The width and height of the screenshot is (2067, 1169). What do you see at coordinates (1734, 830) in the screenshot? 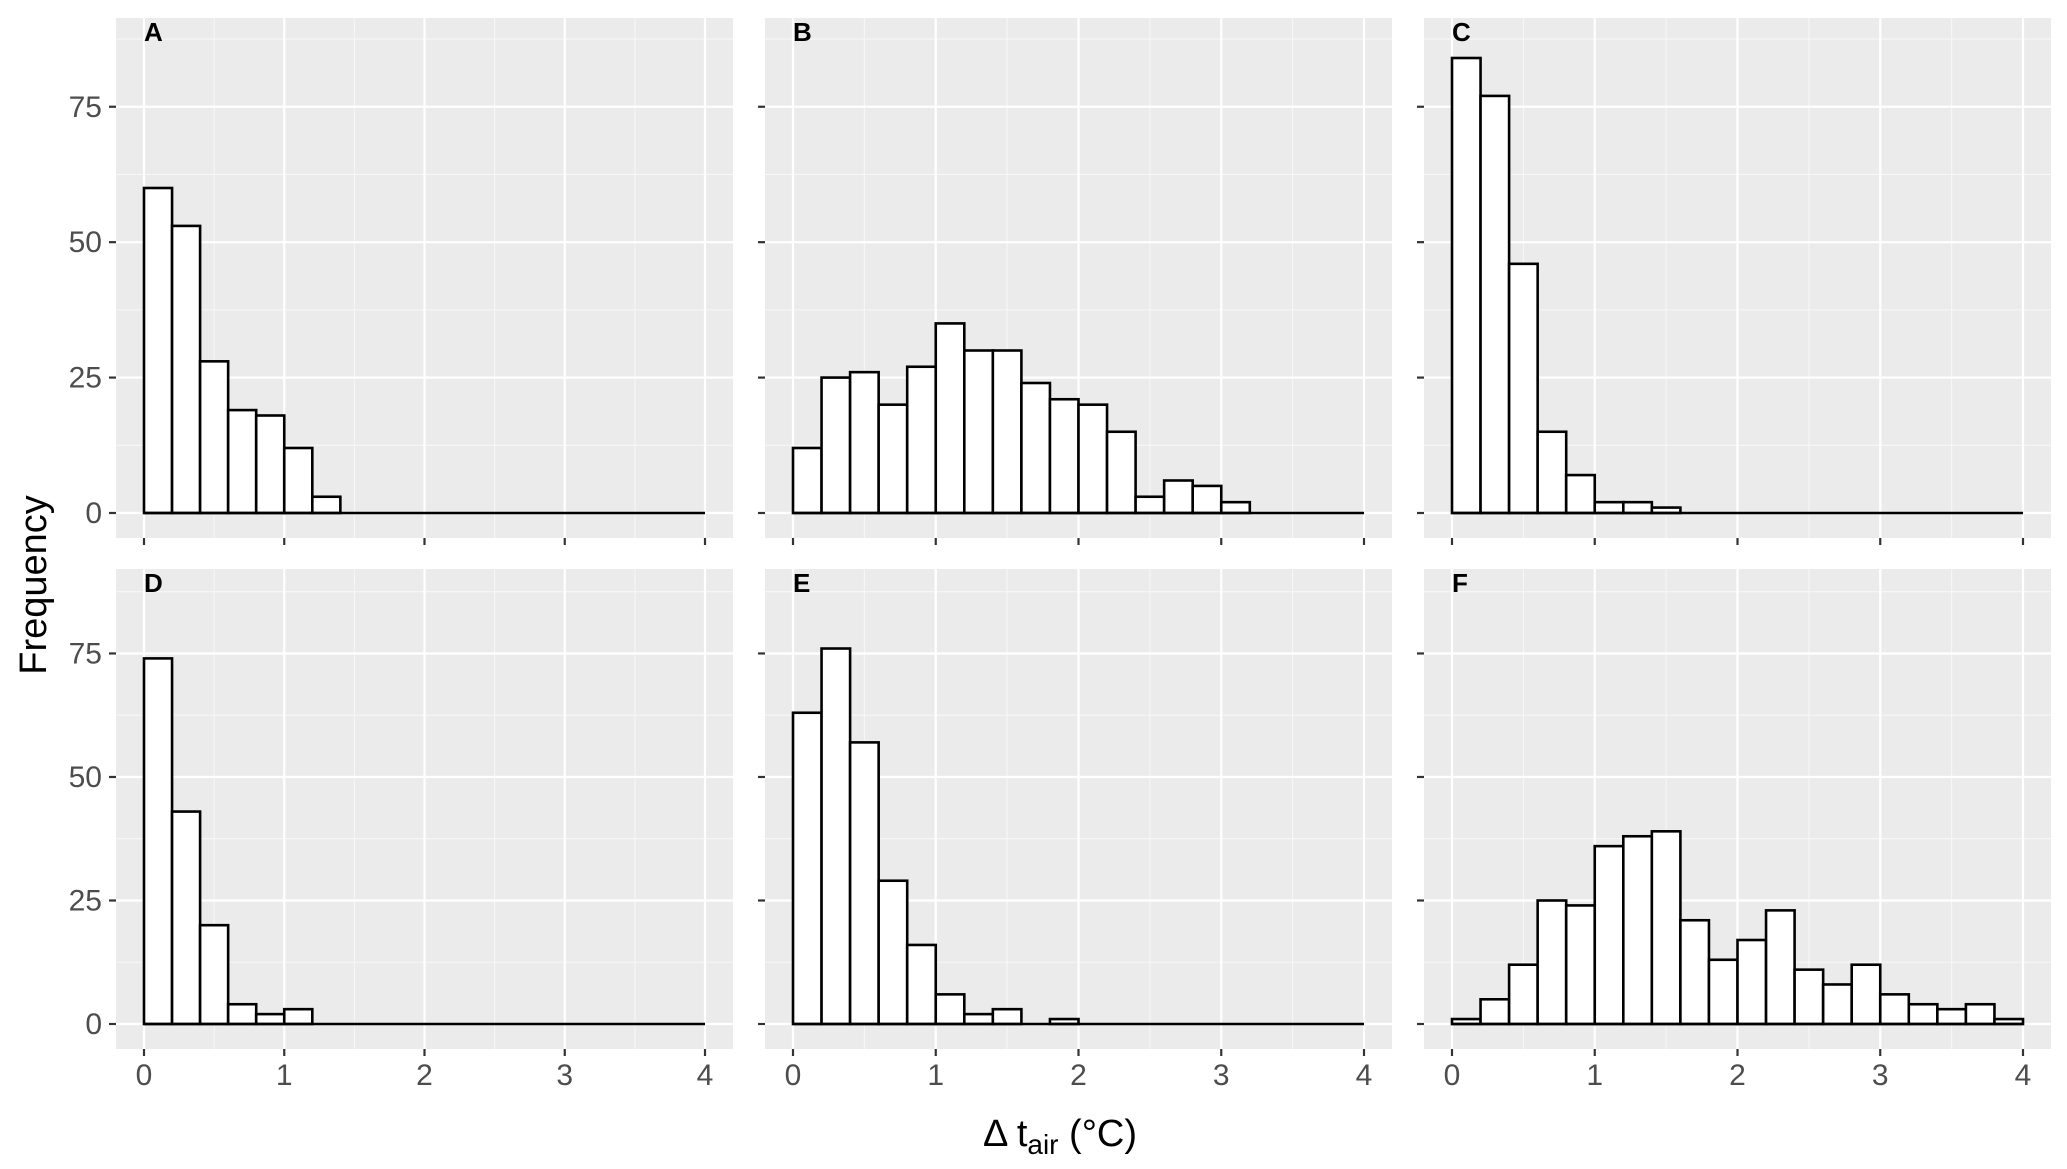
I see `panel-f: F 0 1 2 3 4` at bounding box center [1734, 830].